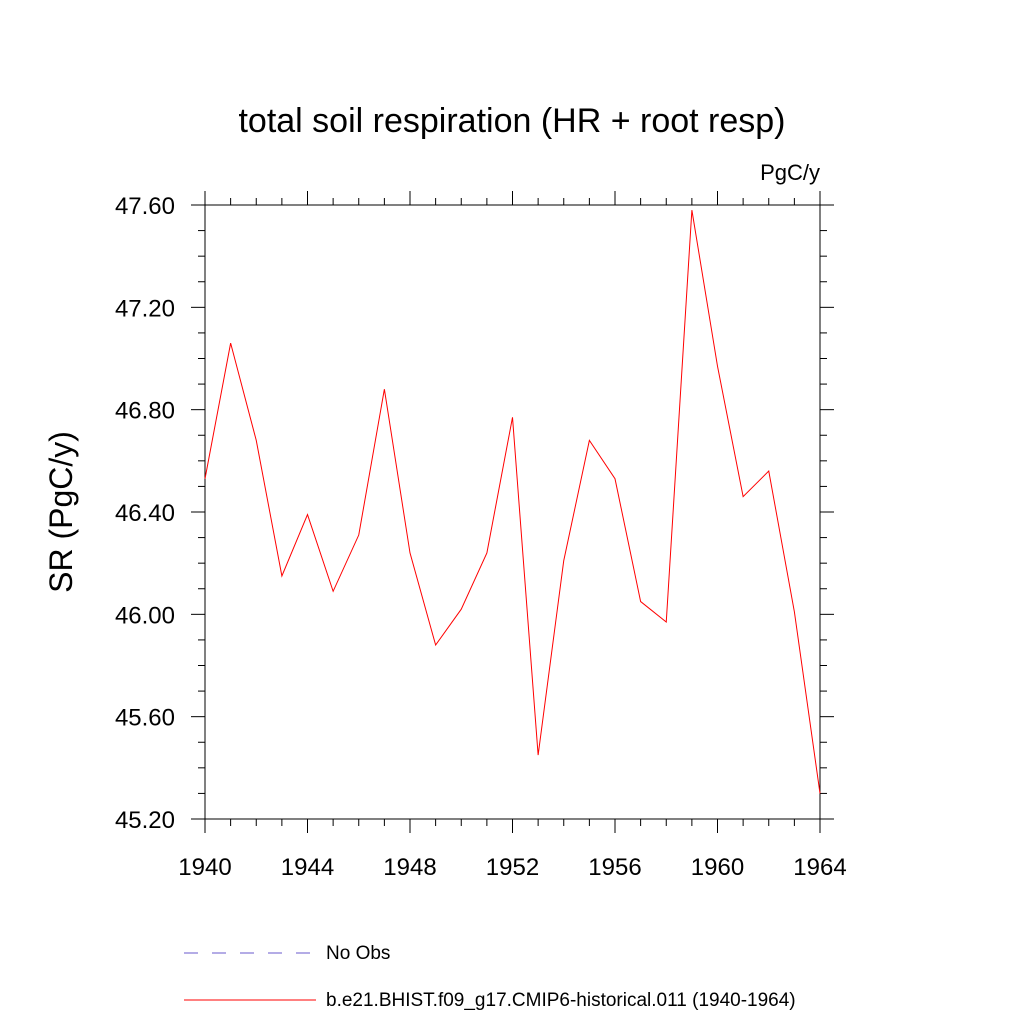 This screenshot has height=1024, width=1024. Describe the element at coordinates (145, 513) in the screenshot. I see `y-tick-label: 46.40` at that location.